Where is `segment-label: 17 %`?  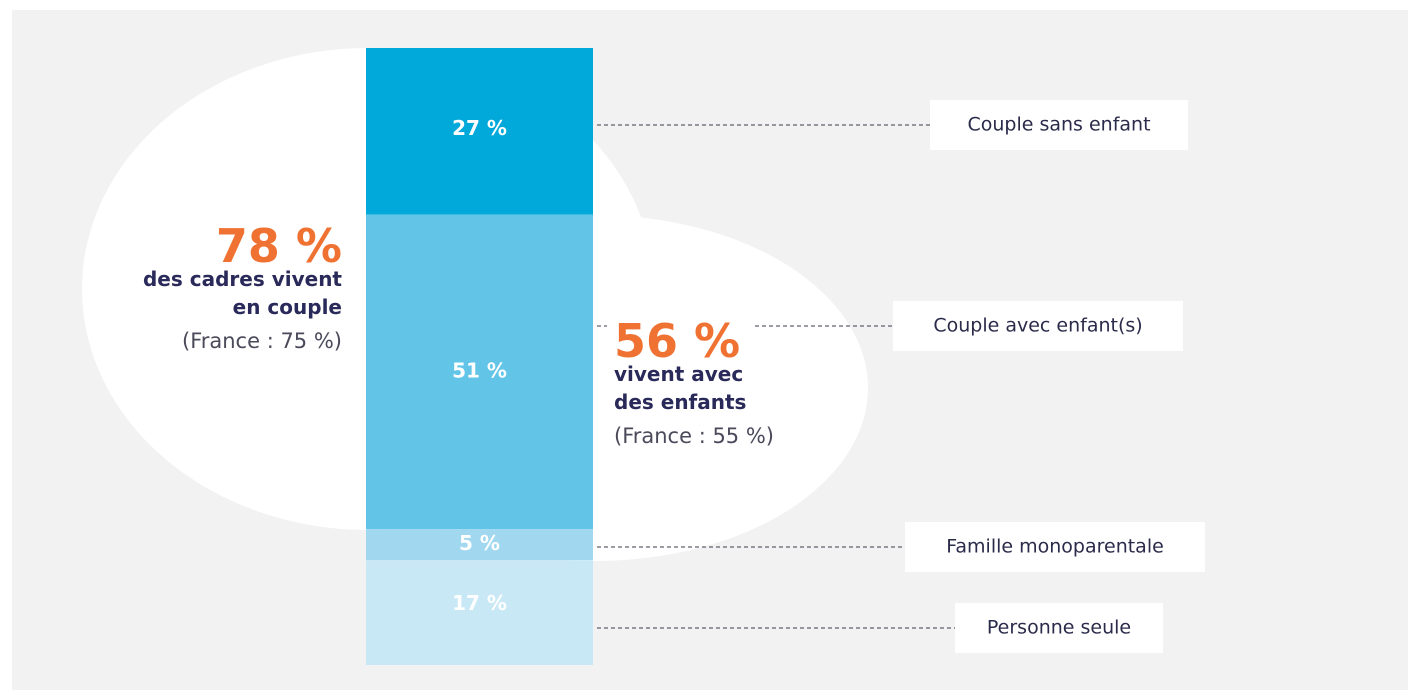
segment-label: 17 % is located at coordinates (479, 603).